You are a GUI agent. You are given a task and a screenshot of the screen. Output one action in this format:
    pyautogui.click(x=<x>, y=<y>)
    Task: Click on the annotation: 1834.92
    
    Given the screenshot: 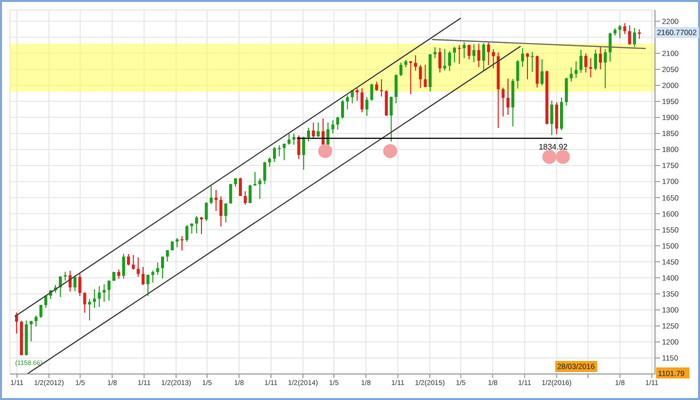 What is the action you would take?
    pyautogui.click(x=553, y=147)
    